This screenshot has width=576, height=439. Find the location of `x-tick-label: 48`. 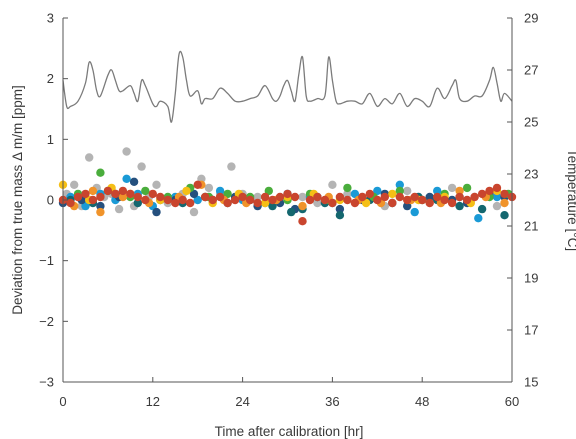

x-tick-label: 48 is located at coordinates (422, 401).